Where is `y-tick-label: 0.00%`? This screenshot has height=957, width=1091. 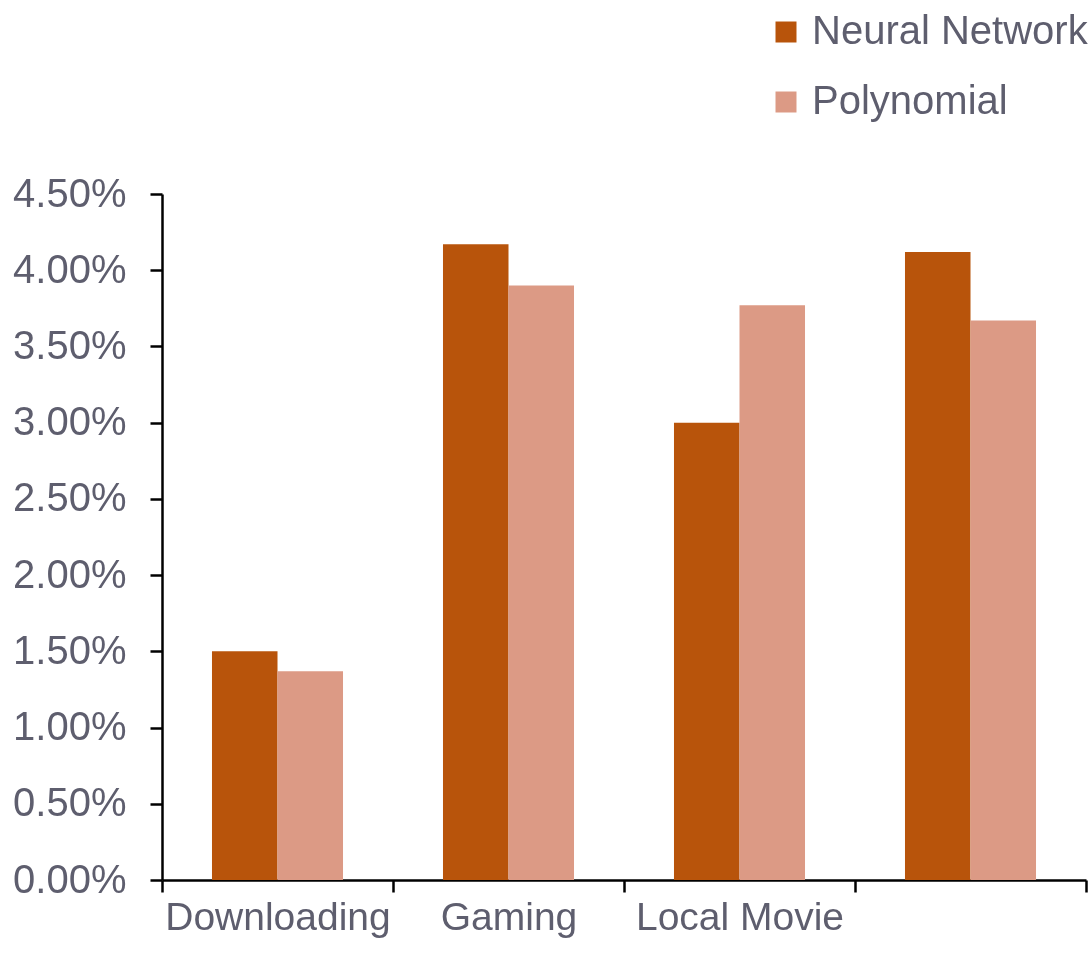 y-tick-label: 0.00% is located at coordinates (70, 878).